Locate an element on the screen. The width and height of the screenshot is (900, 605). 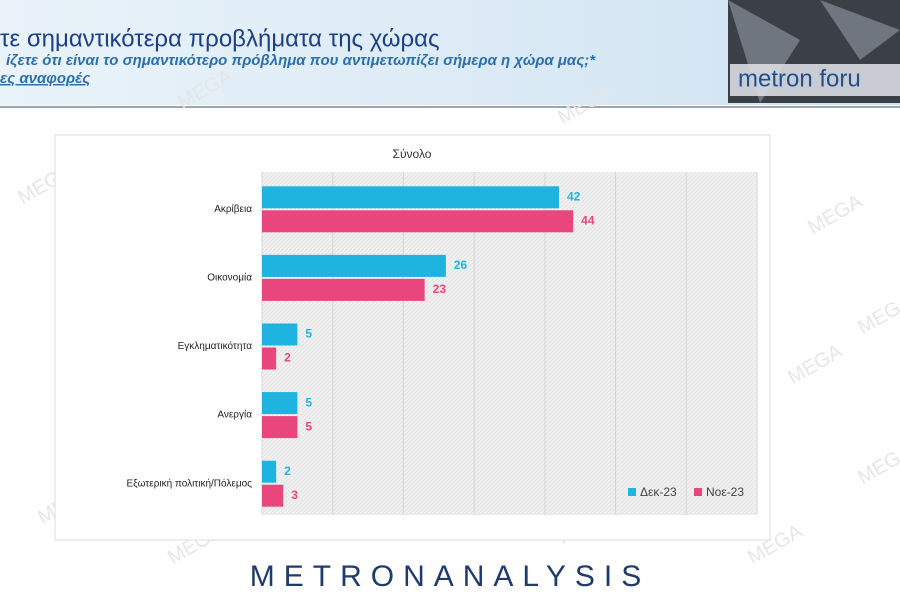
legend-label: Δεκ-23 is located at coordinates (658, 492).